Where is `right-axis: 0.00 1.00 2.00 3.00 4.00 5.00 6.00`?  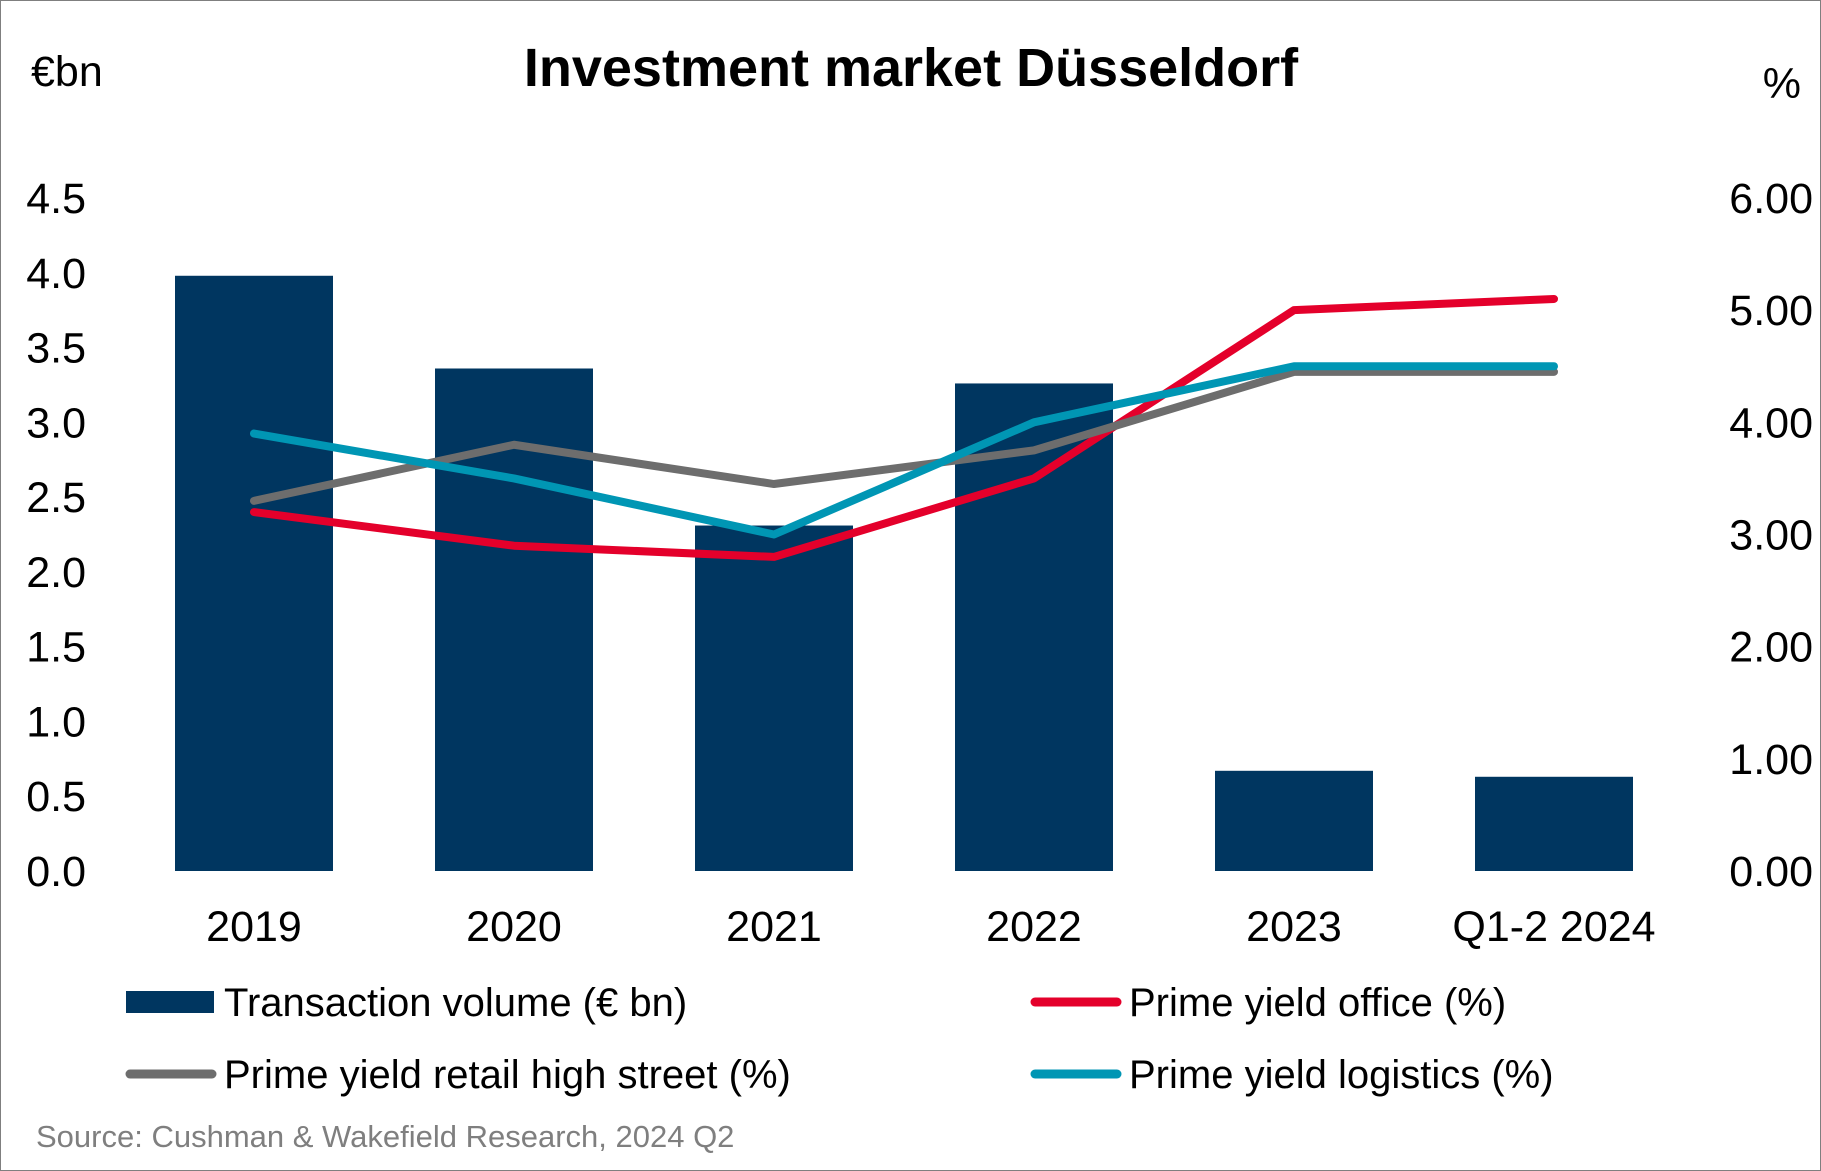
right-axis: 0.00 1.00 2.00 3.00 4.00 5.00 6.00 is located at coordinates (1771, 535).